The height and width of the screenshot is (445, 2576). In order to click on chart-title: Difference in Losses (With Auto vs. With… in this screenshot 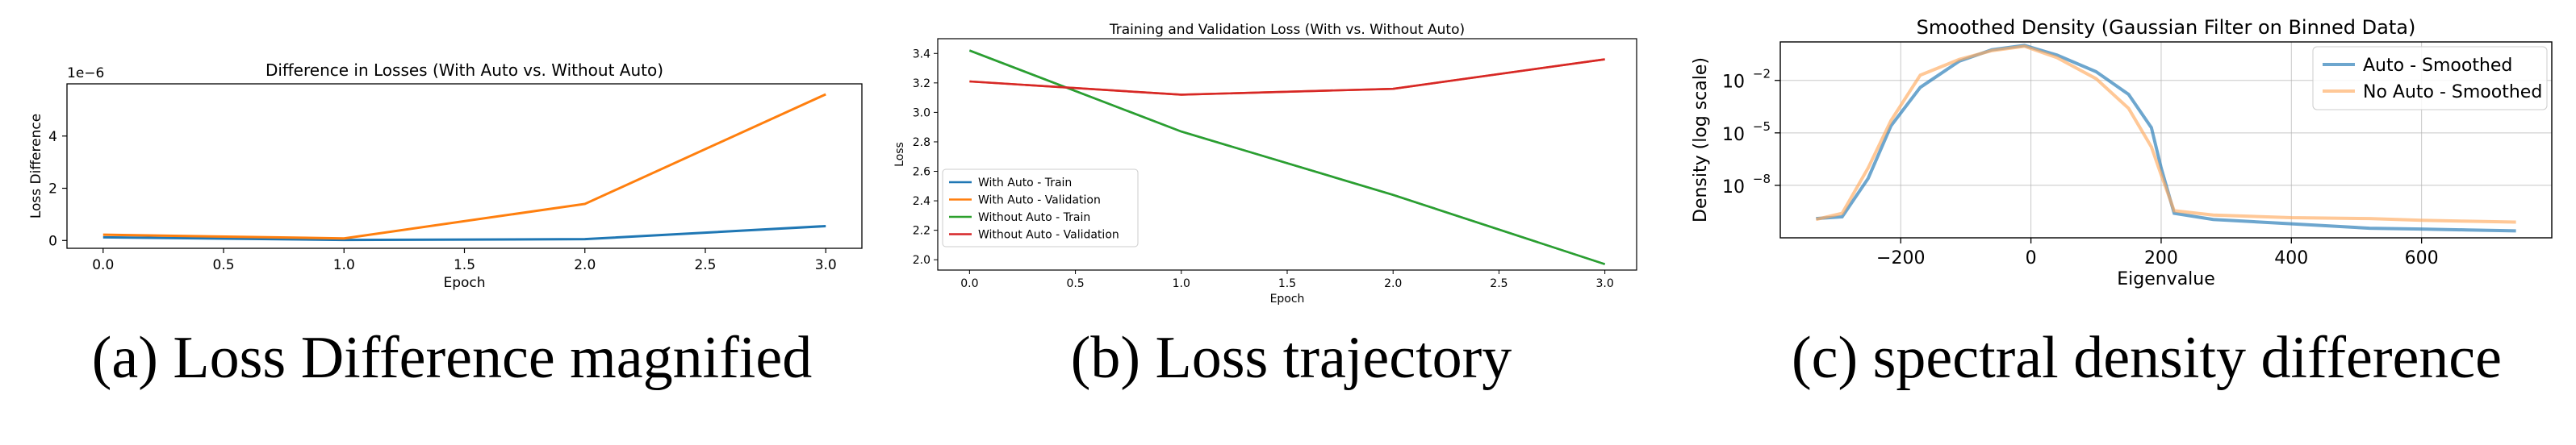, I will do `click(464, 70)`.